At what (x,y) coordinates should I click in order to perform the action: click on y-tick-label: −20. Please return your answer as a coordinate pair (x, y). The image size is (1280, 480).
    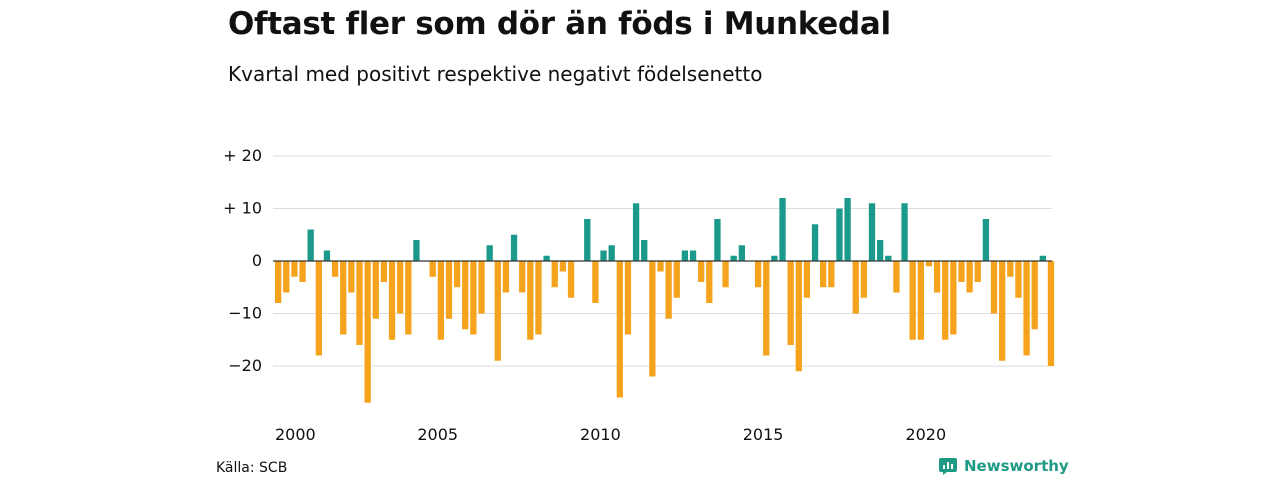
    Looking at the image, I should click on (245, 365).